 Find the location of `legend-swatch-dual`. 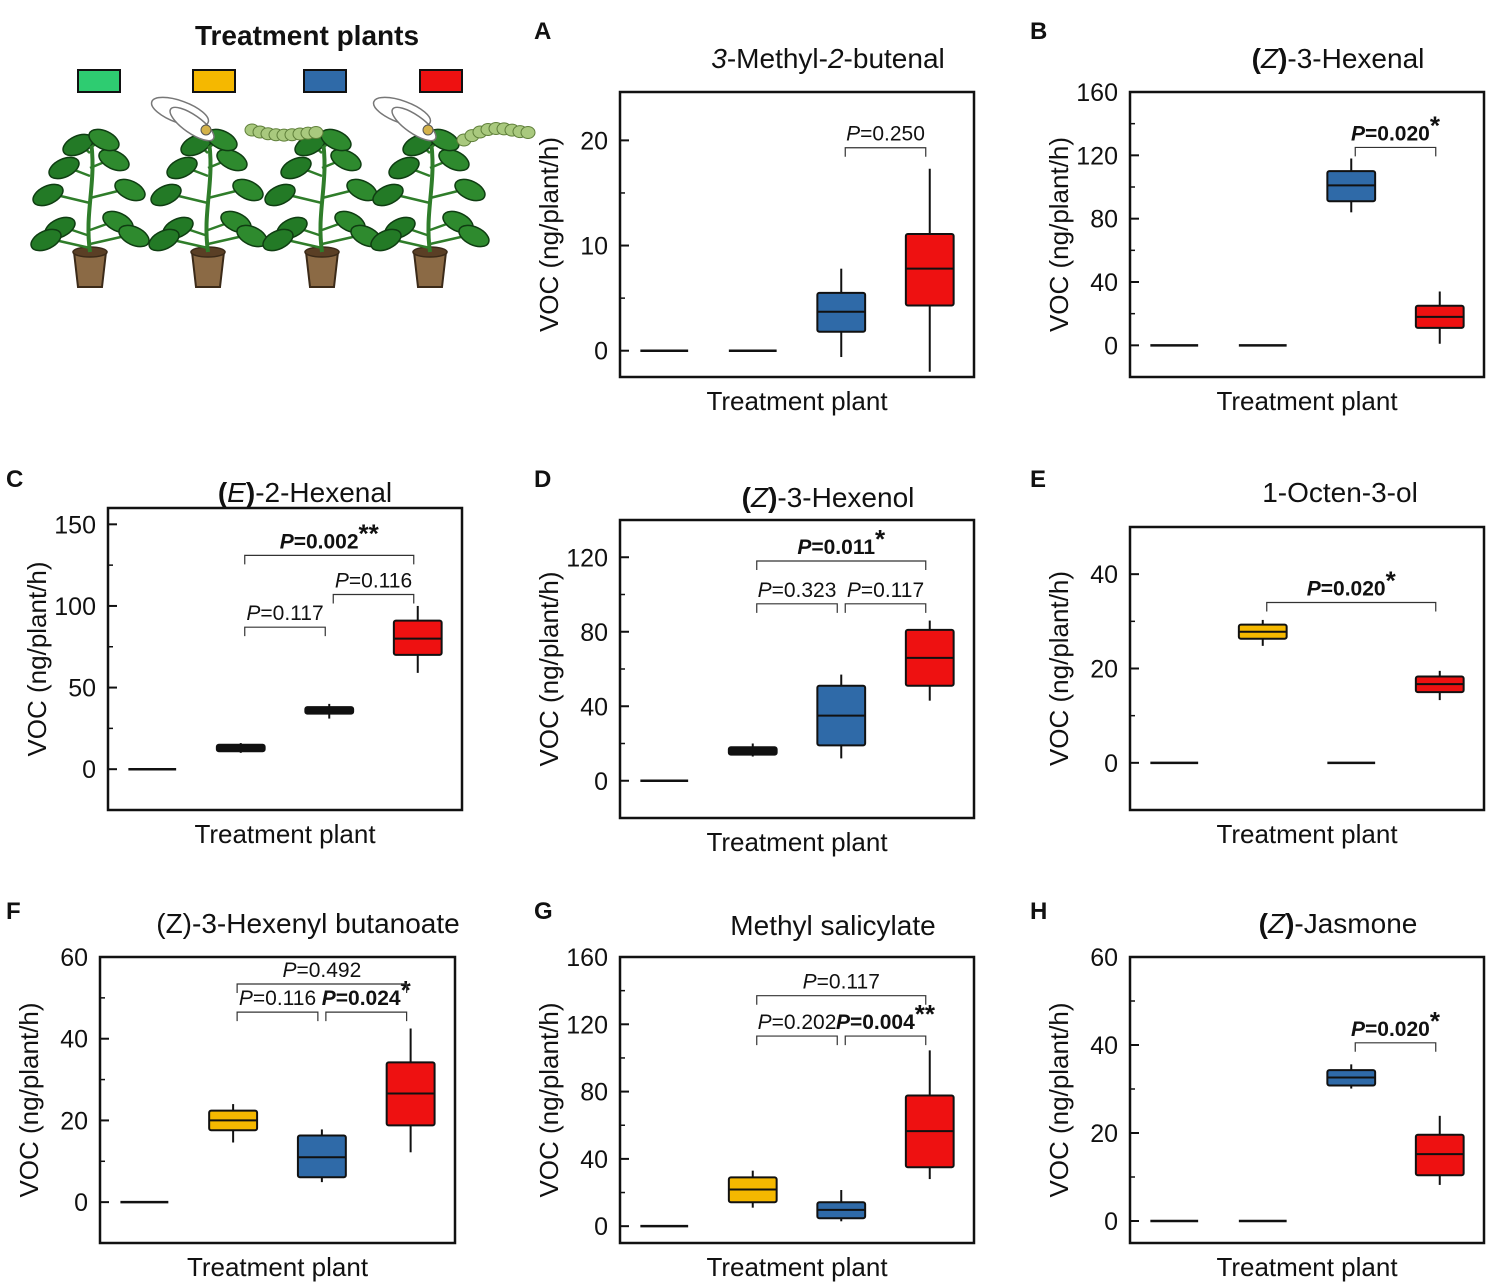

legend-swatch-dual is located at coordinates (441, 81).